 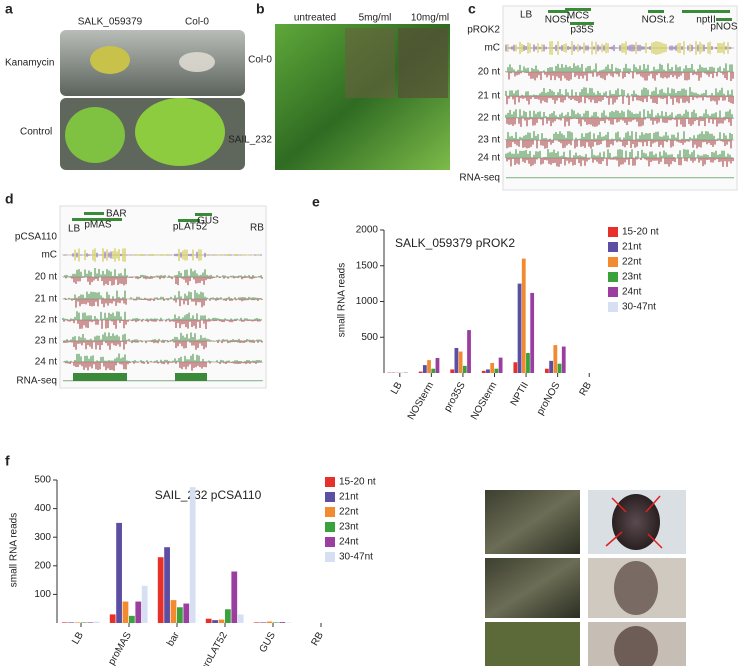 What do you see at coordinates (349, 542) in the screenshot?
I see `legend-label: 24nt` at bounding box center [349, 542].